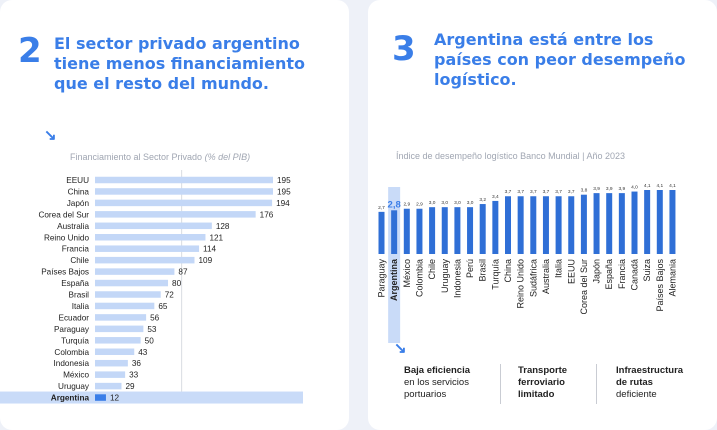  I want to click on title-line: que el resto del mundo., so click(161, 83).